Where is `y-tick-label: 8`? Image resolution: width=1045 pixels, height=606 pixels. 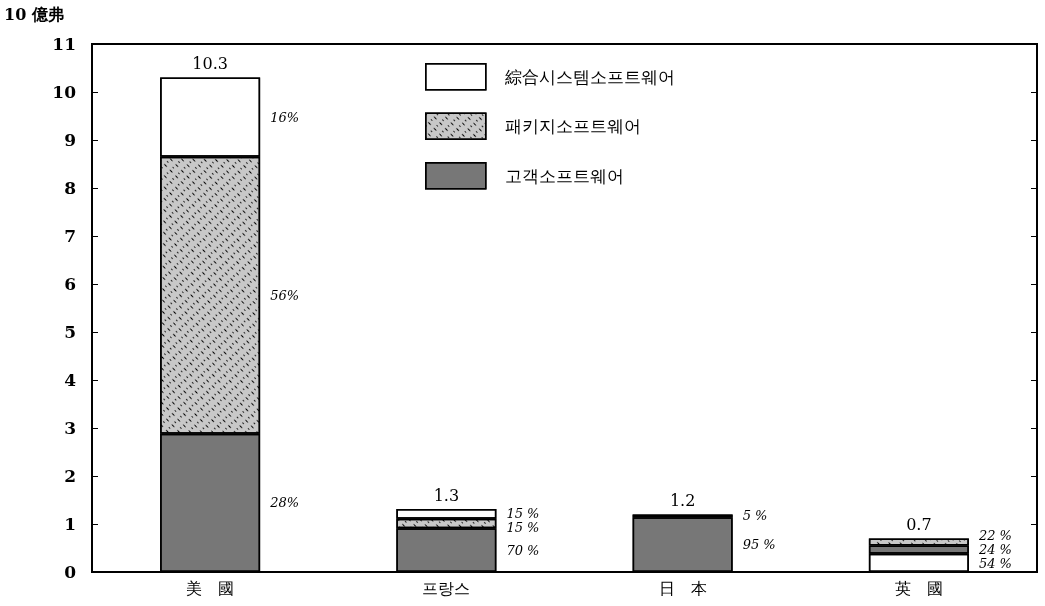
y-tick-label: 8 is located at coordinates (70, 188).